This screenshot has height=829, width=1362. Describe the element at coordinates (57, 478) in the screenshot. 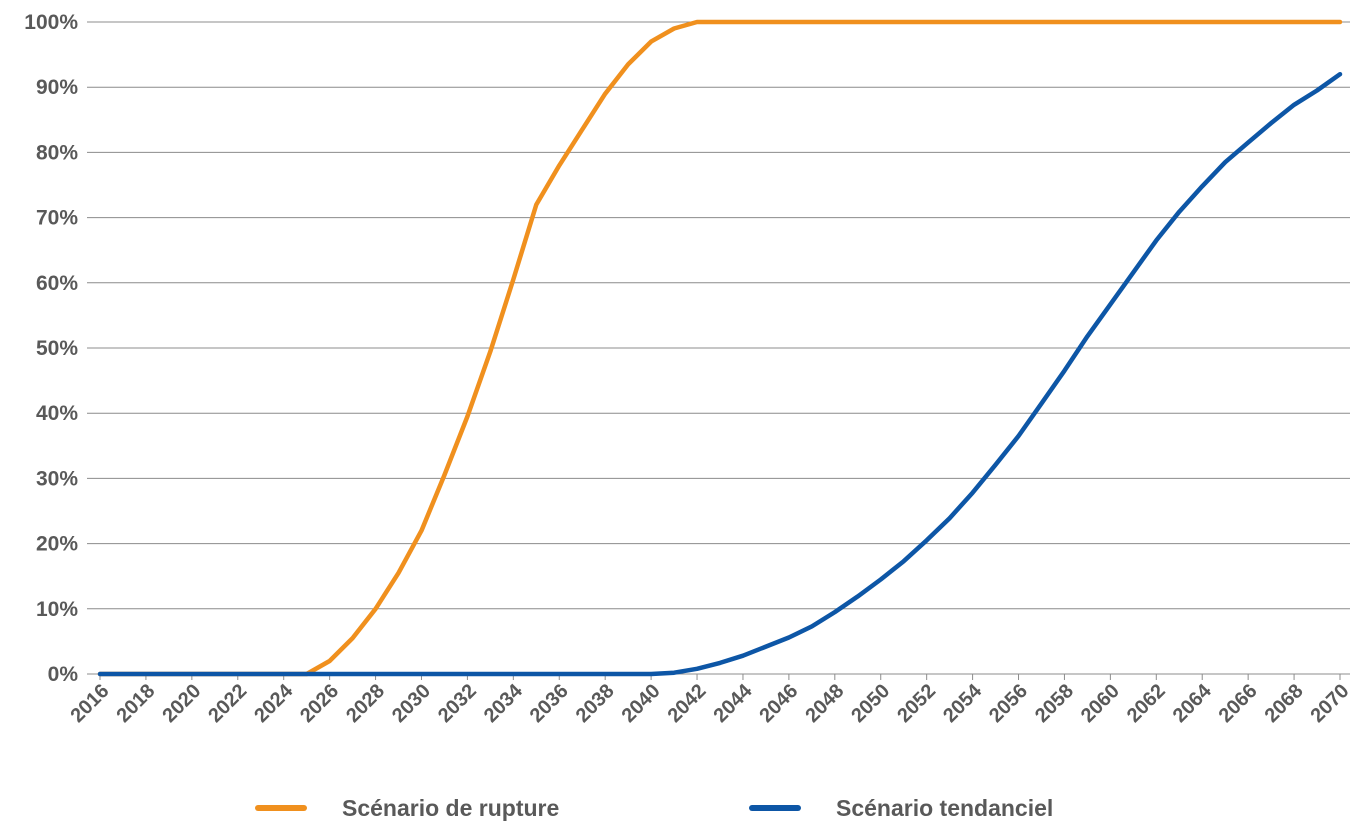

I see `y-tick-label: 30%` at that location.